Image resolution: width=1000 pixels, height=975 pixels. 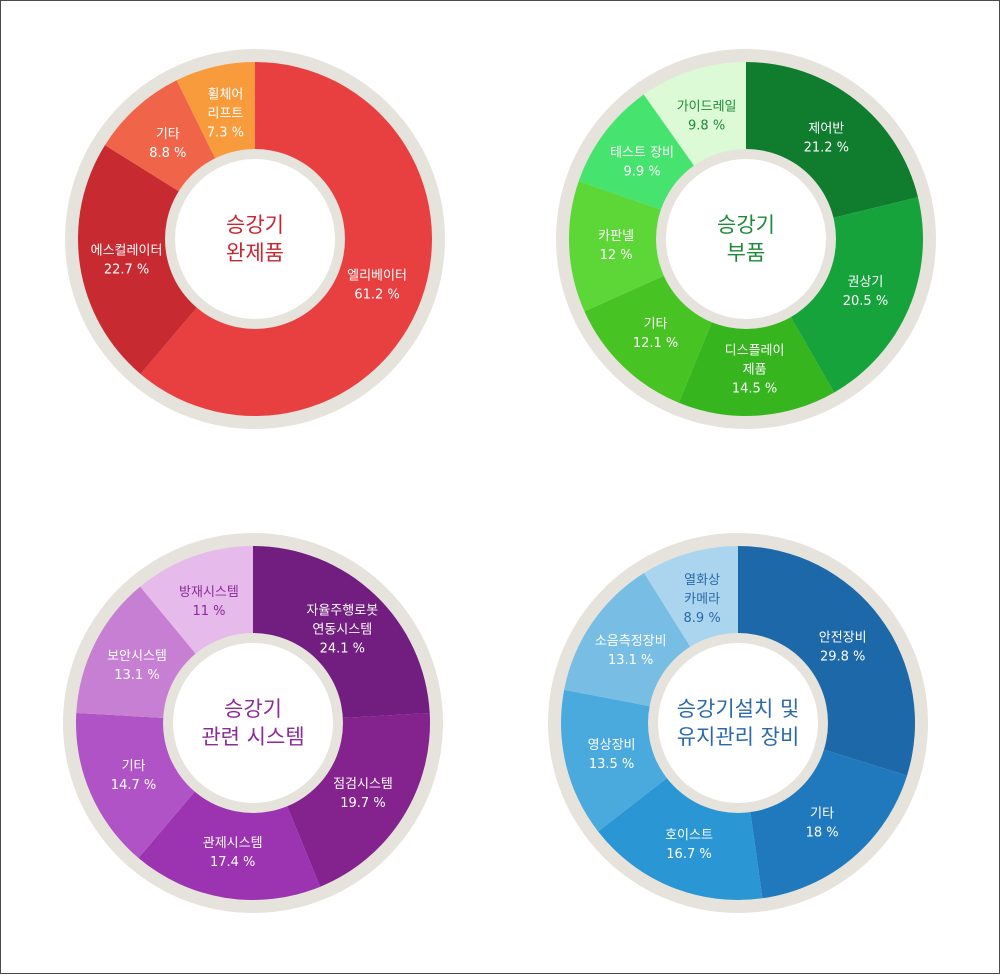 I want to click on slice-label-3-5: 보안시스템 13.1 %, so click(x=137, y=666).